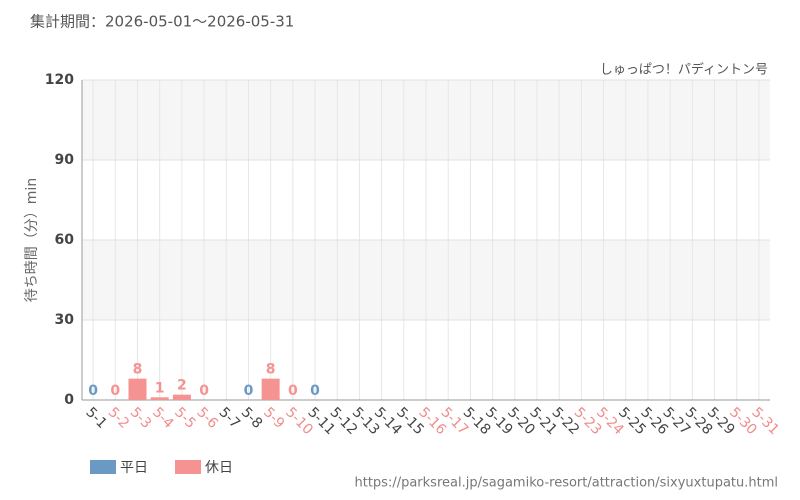 This screenshot has width=800, height=500. What do you see at coordinates (184, 417) in the screenshot?
I see `x-tick-label: 5-5` at bounding box center [184, 417].